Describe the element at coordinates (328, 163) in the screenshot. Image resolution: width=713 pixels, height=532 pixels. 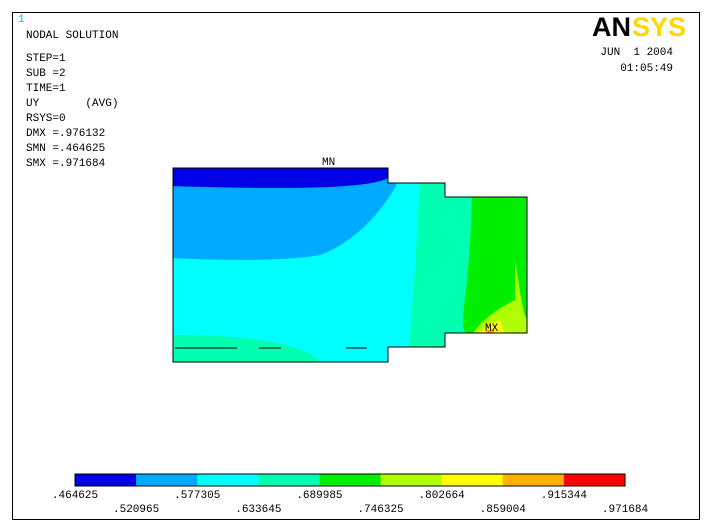
I see `min-marker: MN` at that location.